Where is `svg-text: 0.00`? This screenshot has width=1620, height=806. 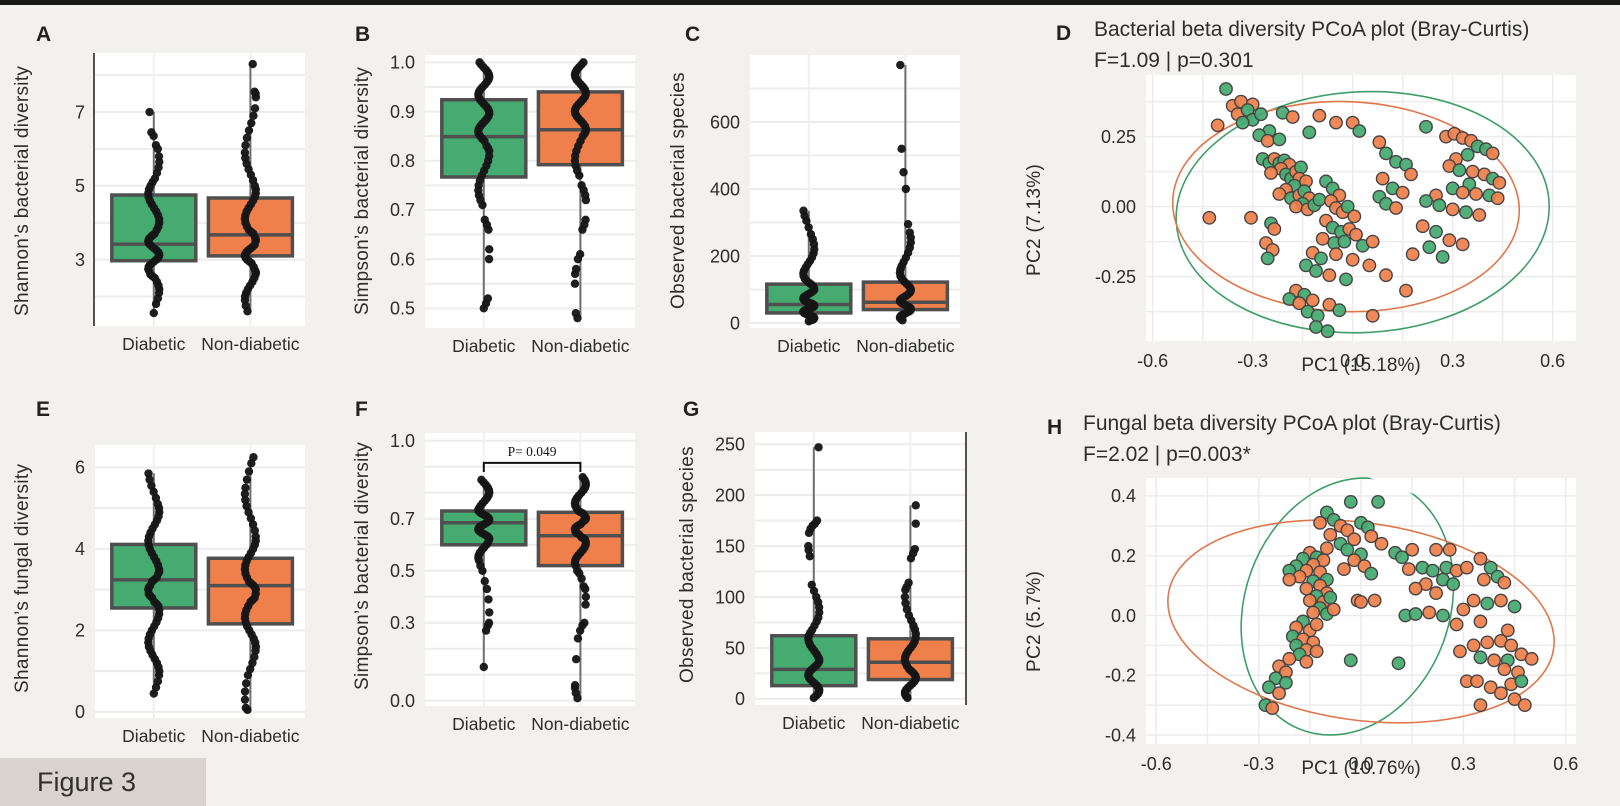 svg-text: 0.00 is located at coordinates (1118, 207).